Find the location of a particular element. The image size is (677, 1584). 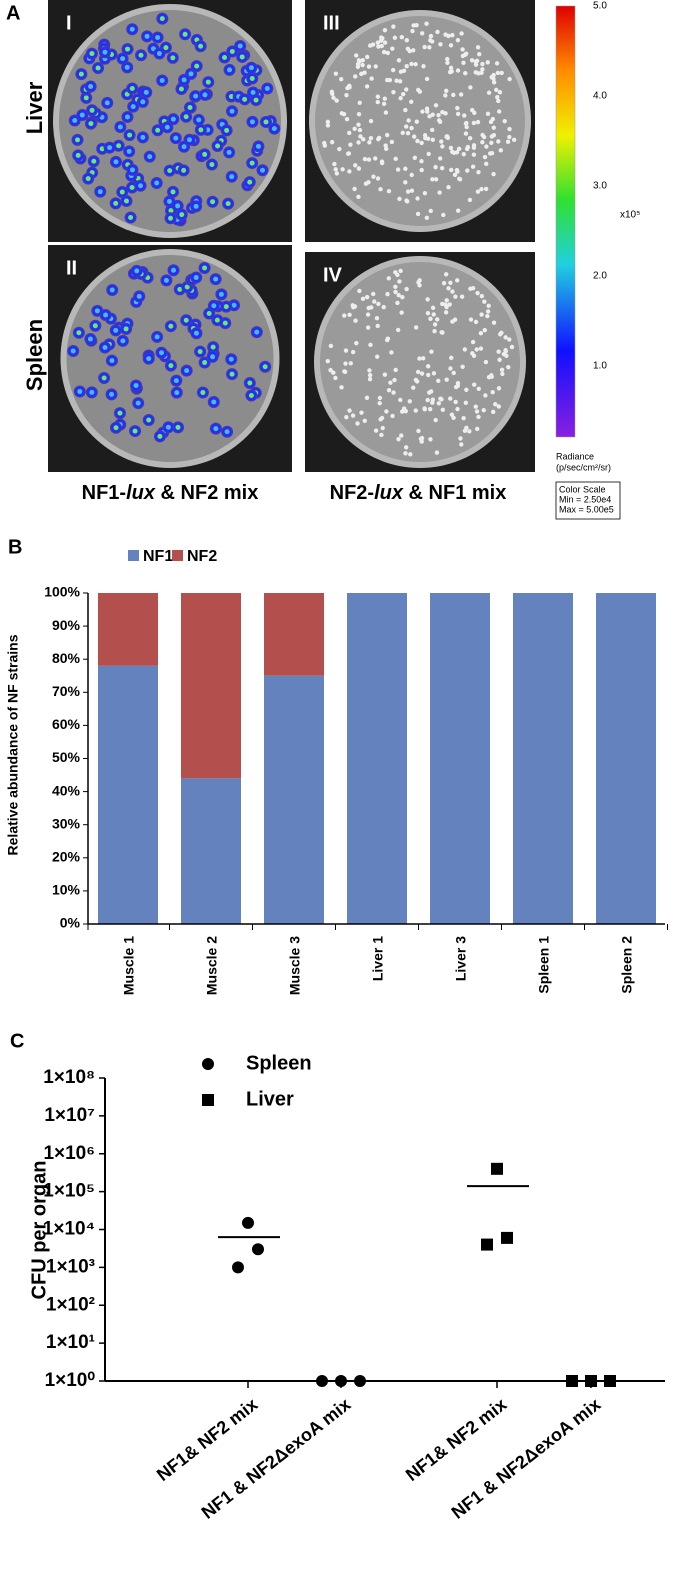

y-axis-label: CFU per organ is located at coordinates (39, 1230).